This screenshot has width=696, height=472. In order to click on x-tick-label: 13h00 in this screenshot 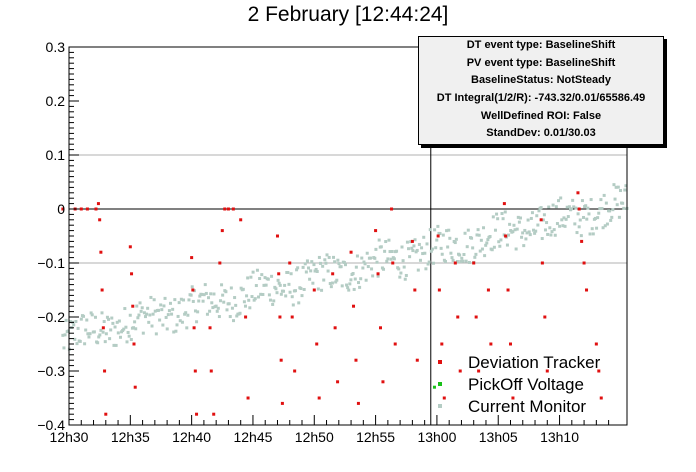, I will do `click(436, 437)`.